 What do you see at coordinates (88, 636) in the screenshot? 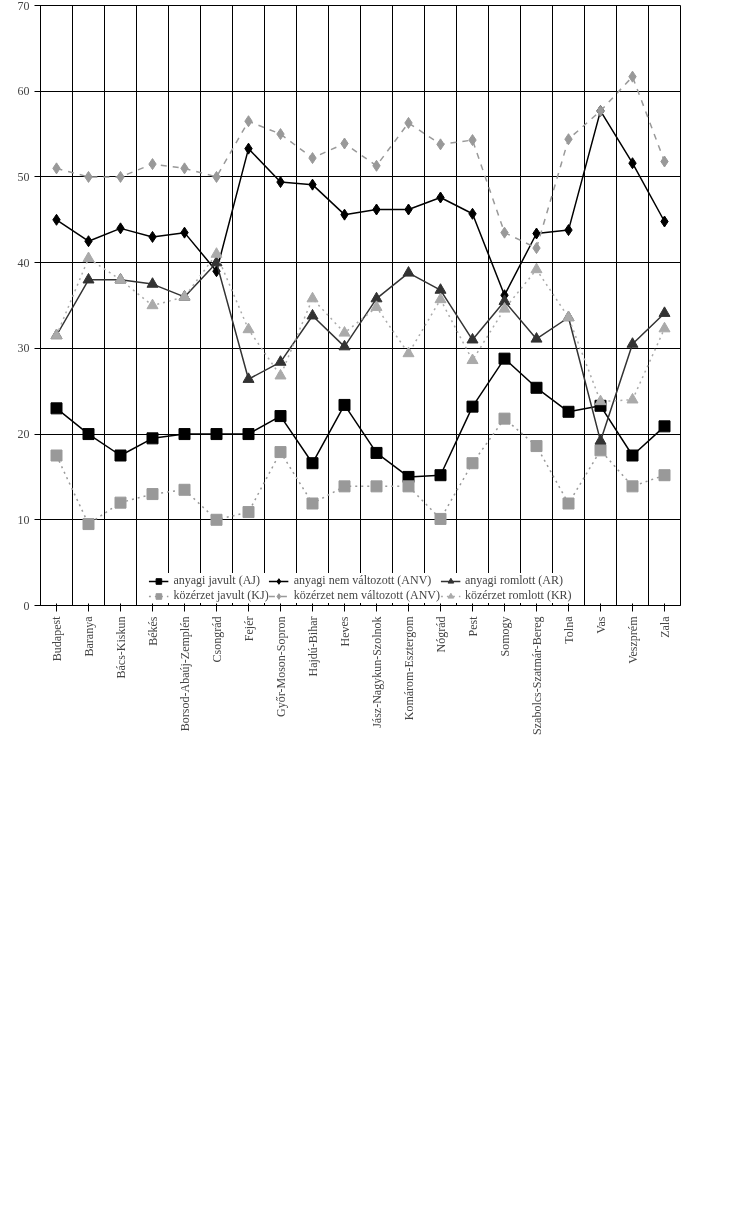
I see `x-tick-label: Baranya` at bounding box center [88, 636].